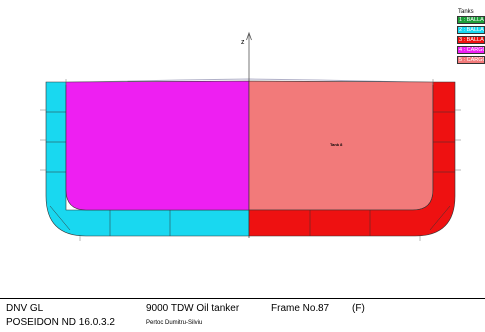 The image size is (485, 332). I want to click on z-axis-label: z, so click(243, 42).